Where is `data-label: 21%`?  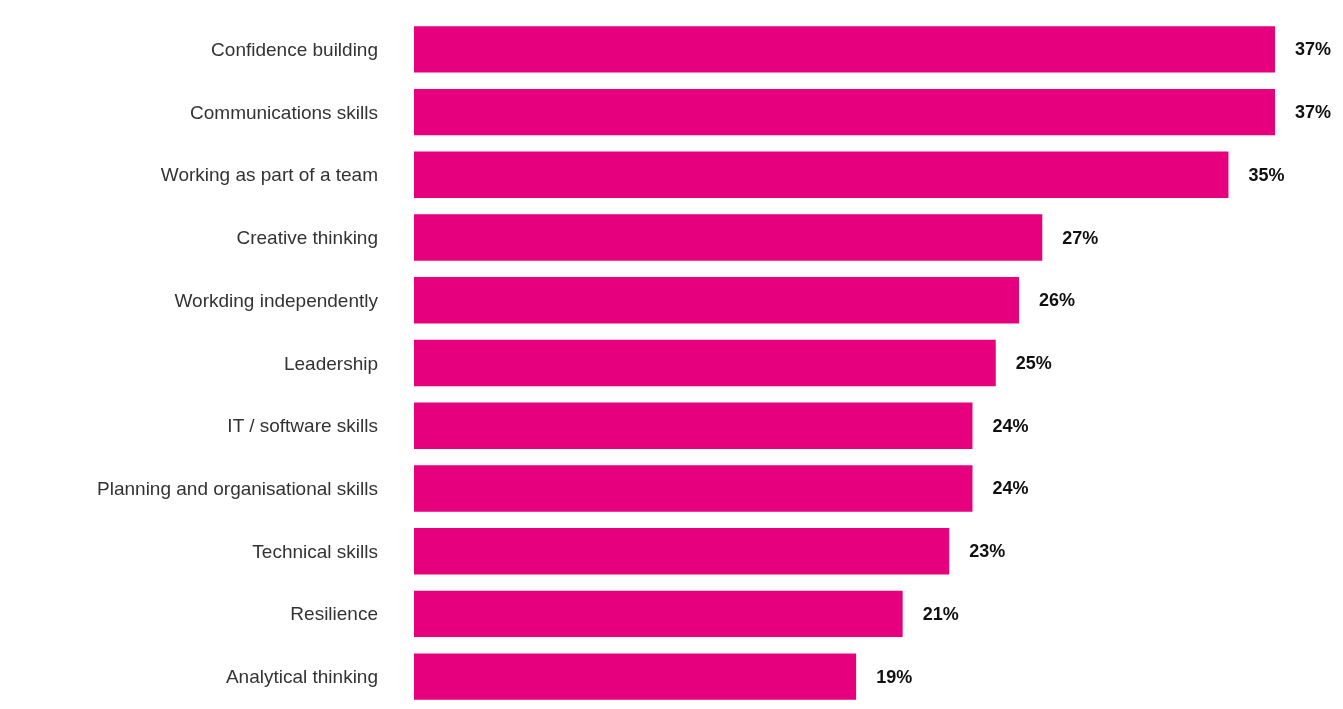 data-label: 21% is located at coordinates (940, 613).